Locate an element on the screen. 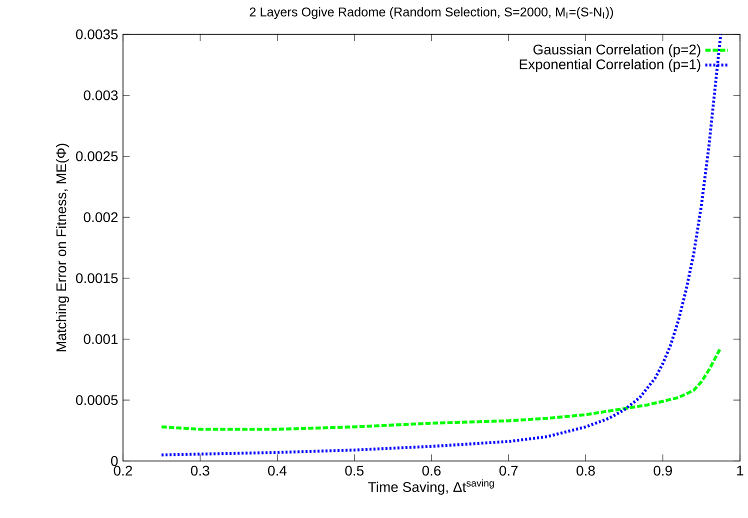  y-tick-label: 0.0025 is located at coordinates (97, 156).